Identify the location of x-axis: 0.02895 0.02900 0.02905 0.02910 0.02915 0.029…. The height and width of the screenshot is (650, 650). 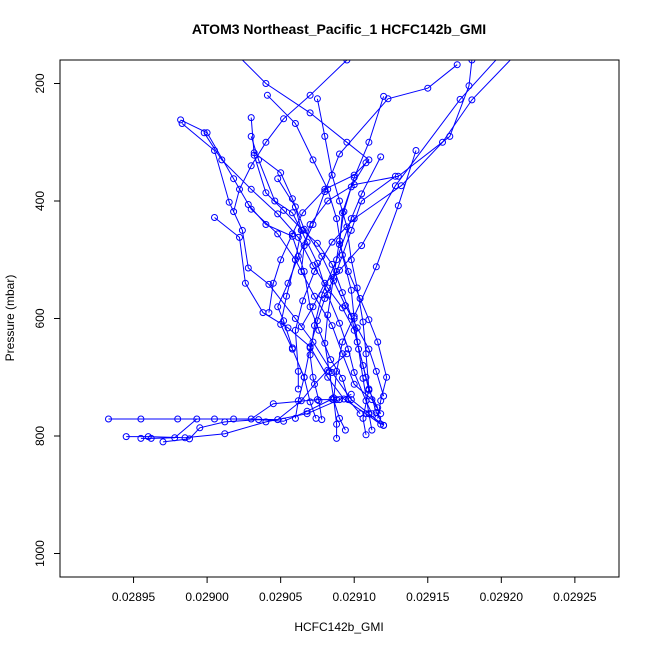
(354, 590).